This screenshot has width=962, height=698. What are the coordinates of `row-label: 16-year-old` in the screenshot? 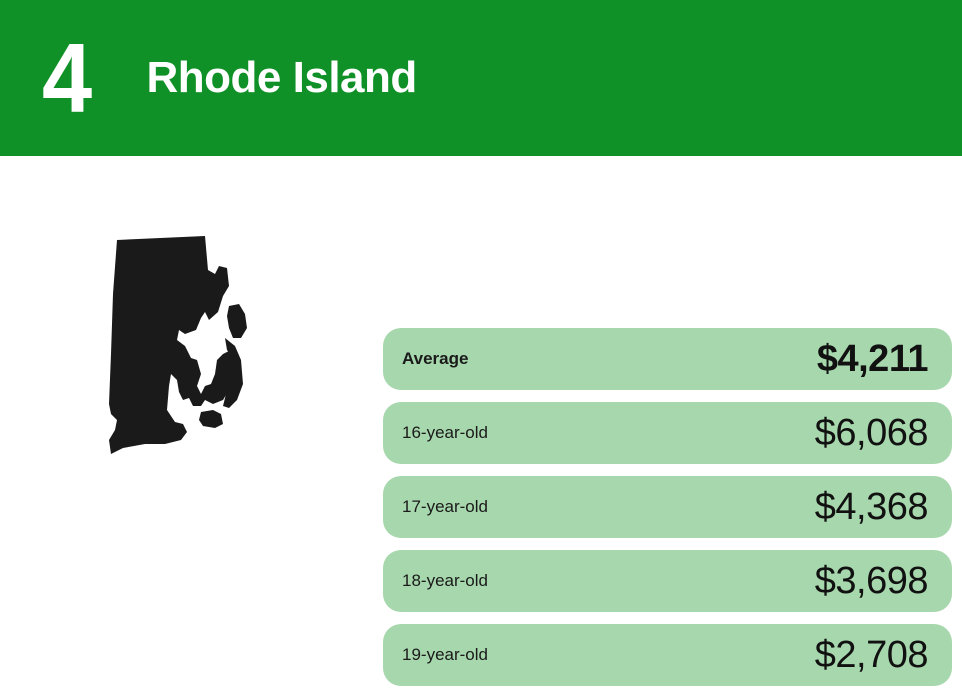 It's located at (445, 432).